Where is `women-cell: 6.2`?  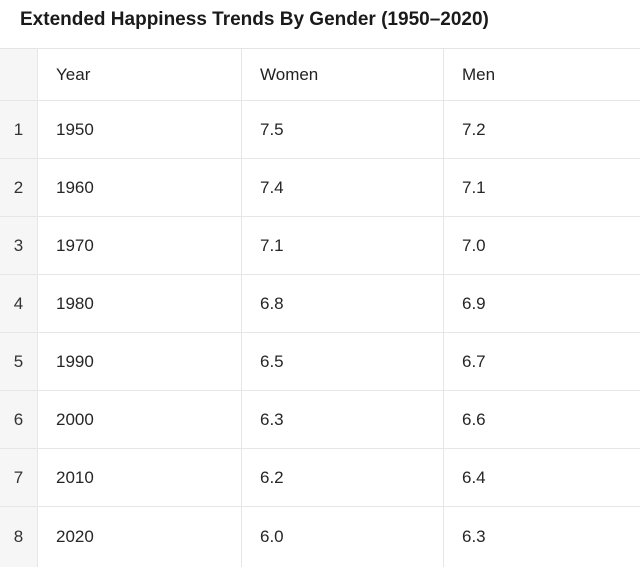
women-cell: 6.2 is located at coordinates (343, 477).